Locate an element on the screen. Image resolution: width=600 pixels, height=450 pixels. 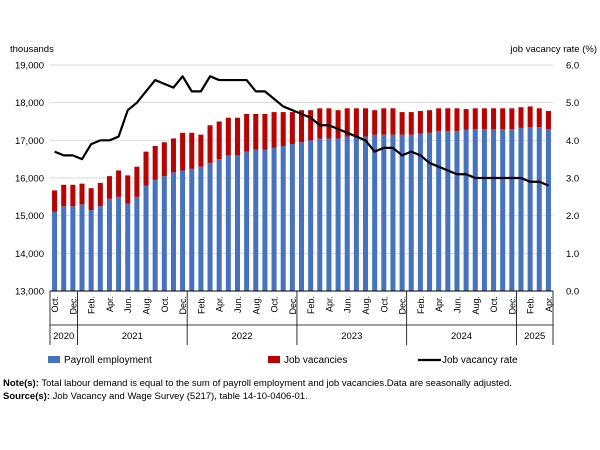
x-tick-label-year: 2021 is located at coordinates (132, 336).